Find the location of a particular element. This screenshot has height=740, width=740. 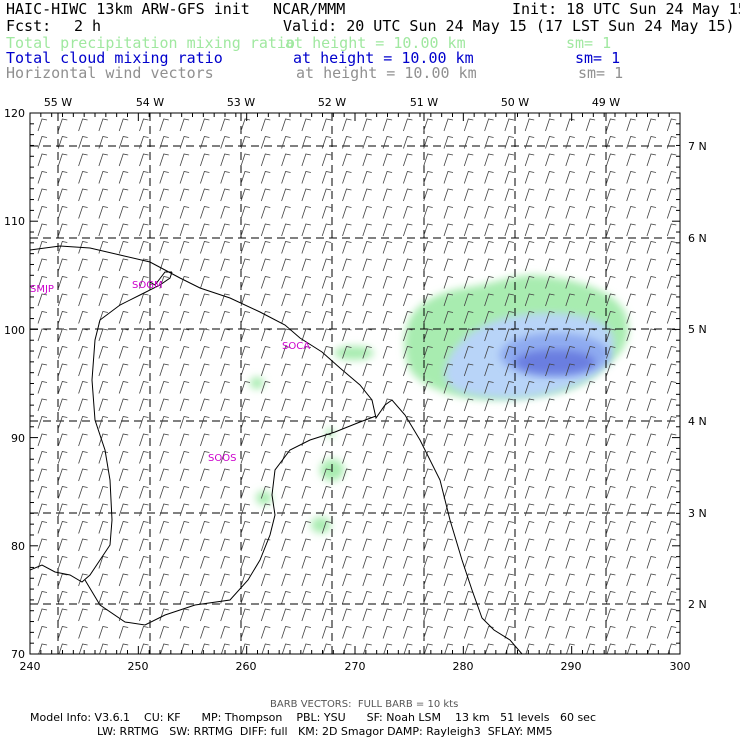

lon-label-55w: 55 W is located at coordinates (58, 102).